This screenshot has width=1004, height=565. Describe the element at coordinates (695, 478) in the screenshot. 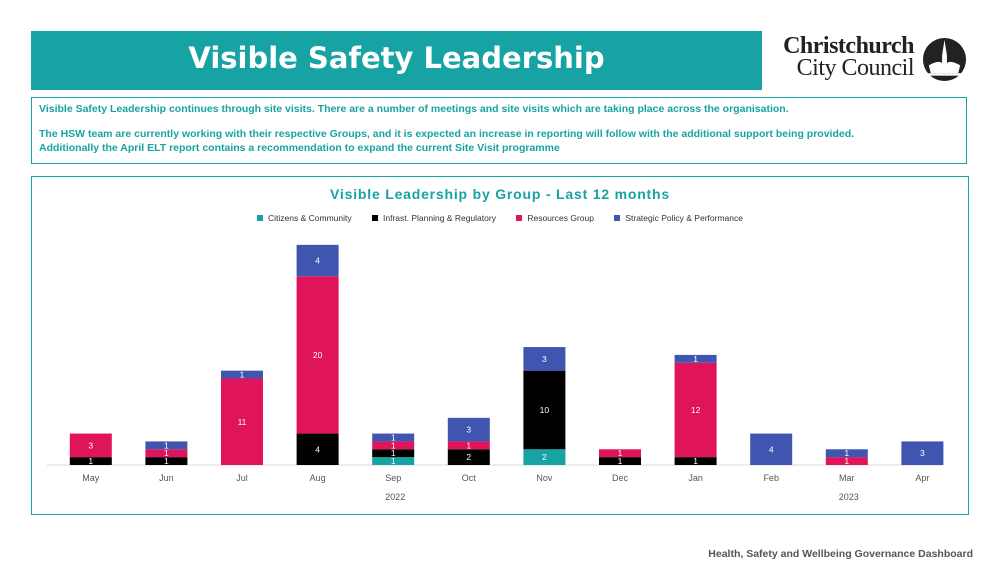

I see `x-tick-label: Jan` at that location.